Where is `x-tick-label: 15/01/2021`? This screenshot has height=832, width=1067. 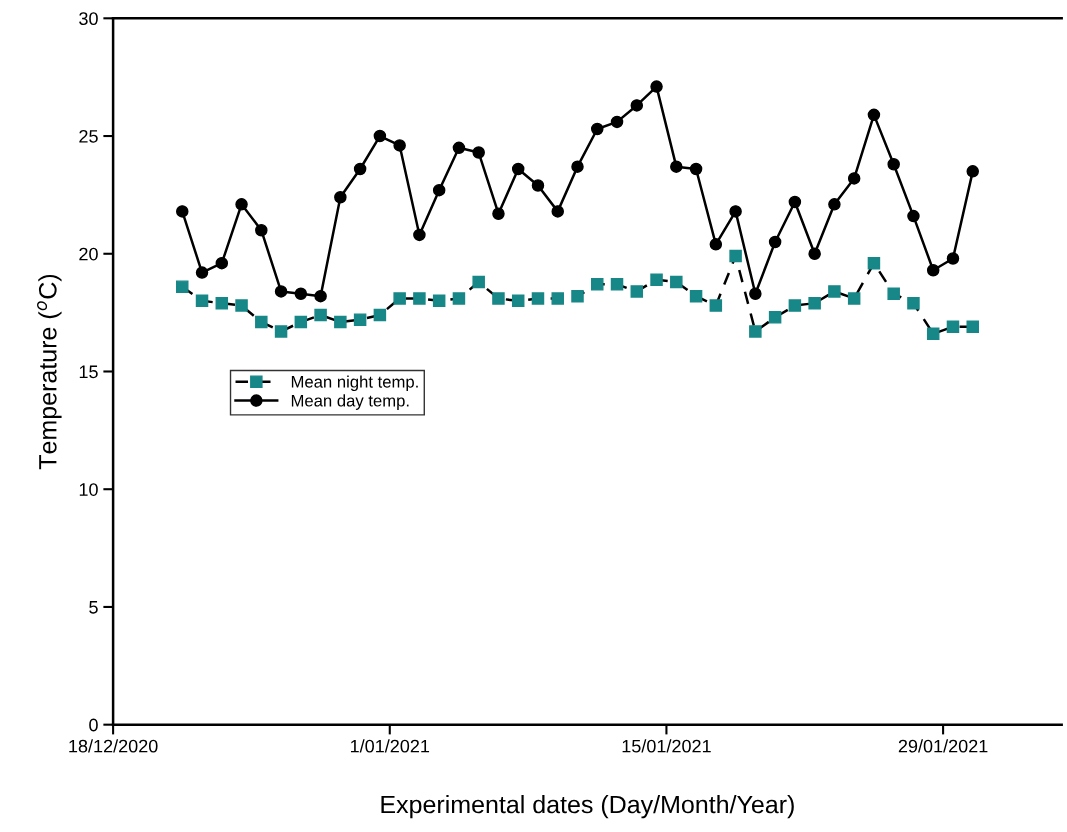
x-tick-label: 15/01/2021 is located at coordinates (666, 746).